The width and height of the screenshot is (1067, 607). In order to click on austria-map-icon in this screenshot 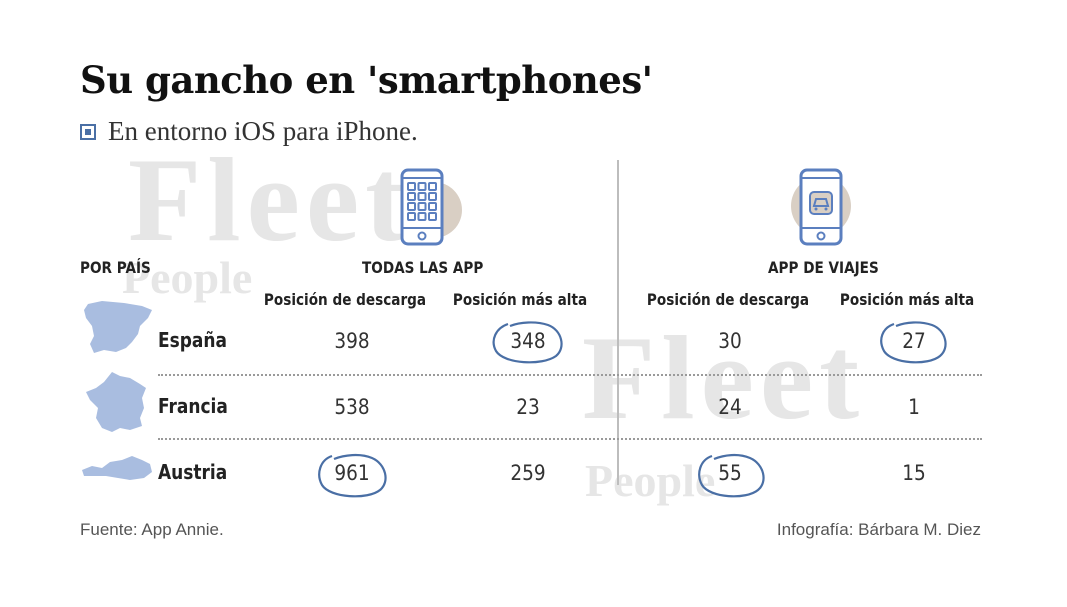, I will do `click(117, 468)`.